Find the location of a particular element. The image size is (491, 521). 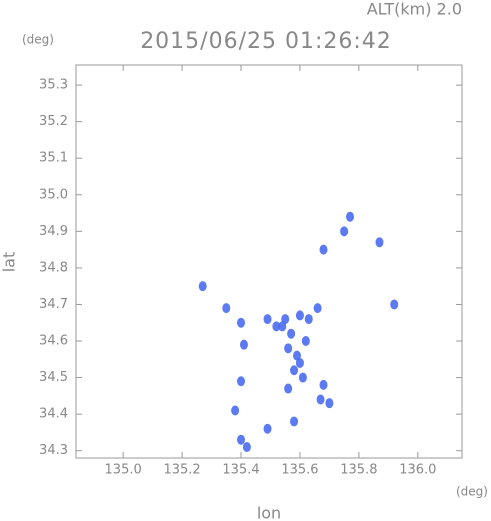

x-tick-label: 135.0 is located at coordinates (123, 470).